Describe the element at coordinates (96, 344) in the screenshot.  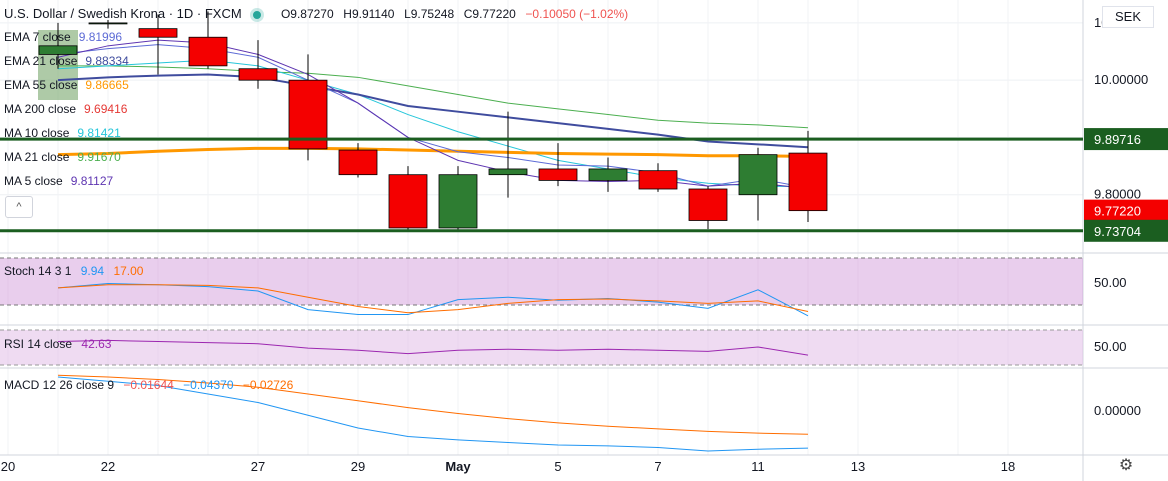
I see `rsi-value: 42.63` at that location.